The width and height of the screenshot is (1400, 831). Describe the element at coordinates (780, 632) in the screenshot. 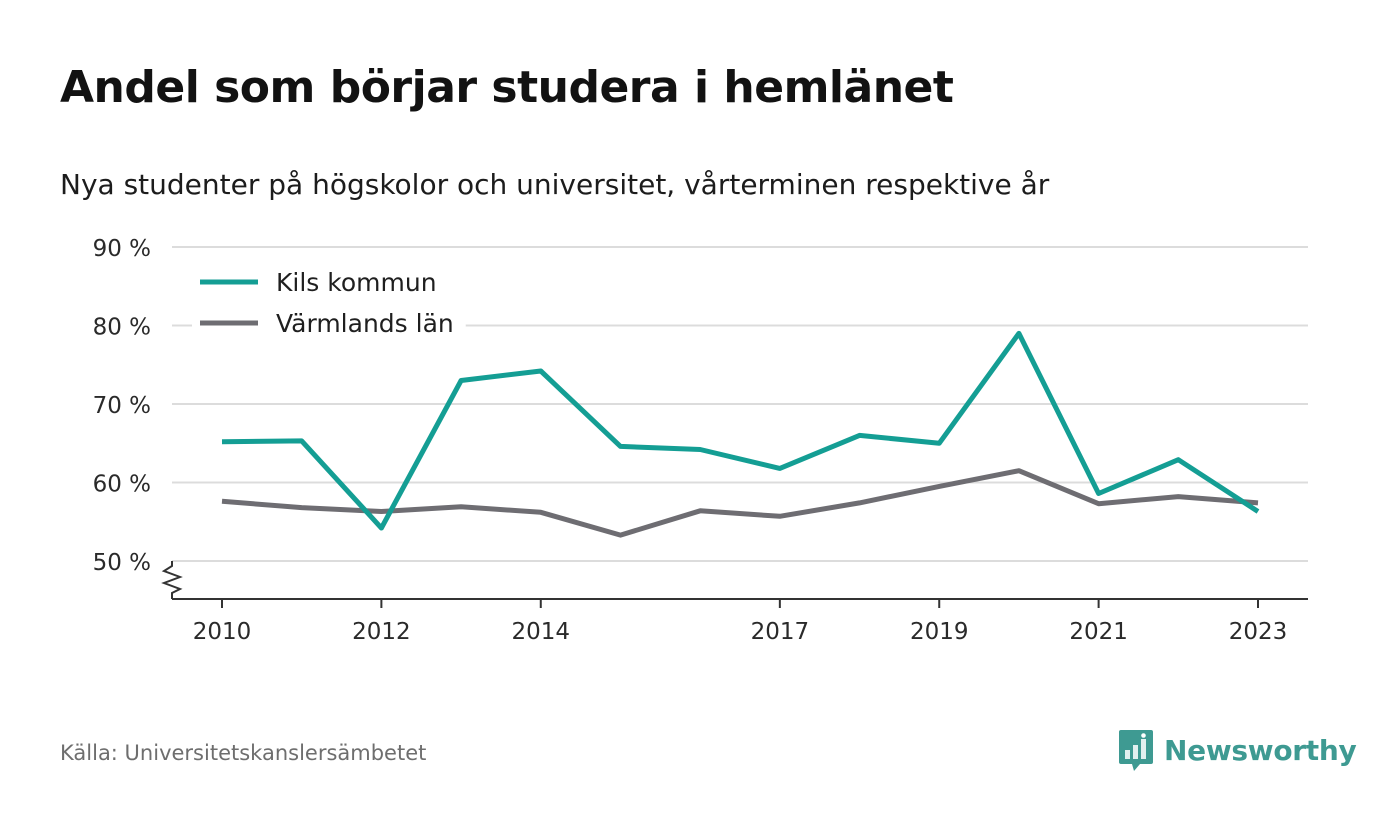

I see `x-tick-label: 2017` at that location.